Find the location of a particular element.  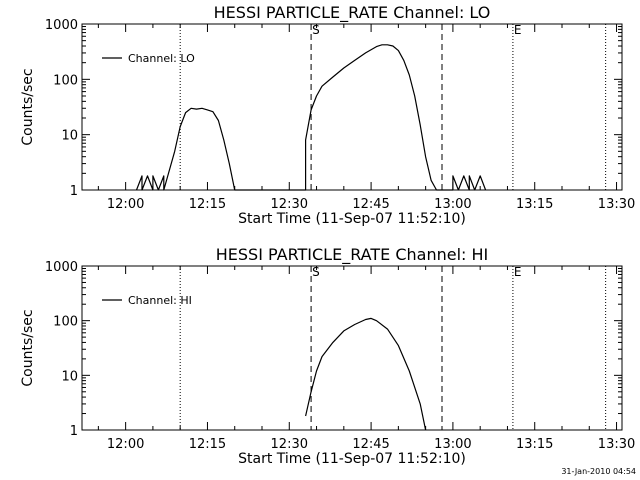

legend-label: Channel: LO is located at coordinates (161, 58).